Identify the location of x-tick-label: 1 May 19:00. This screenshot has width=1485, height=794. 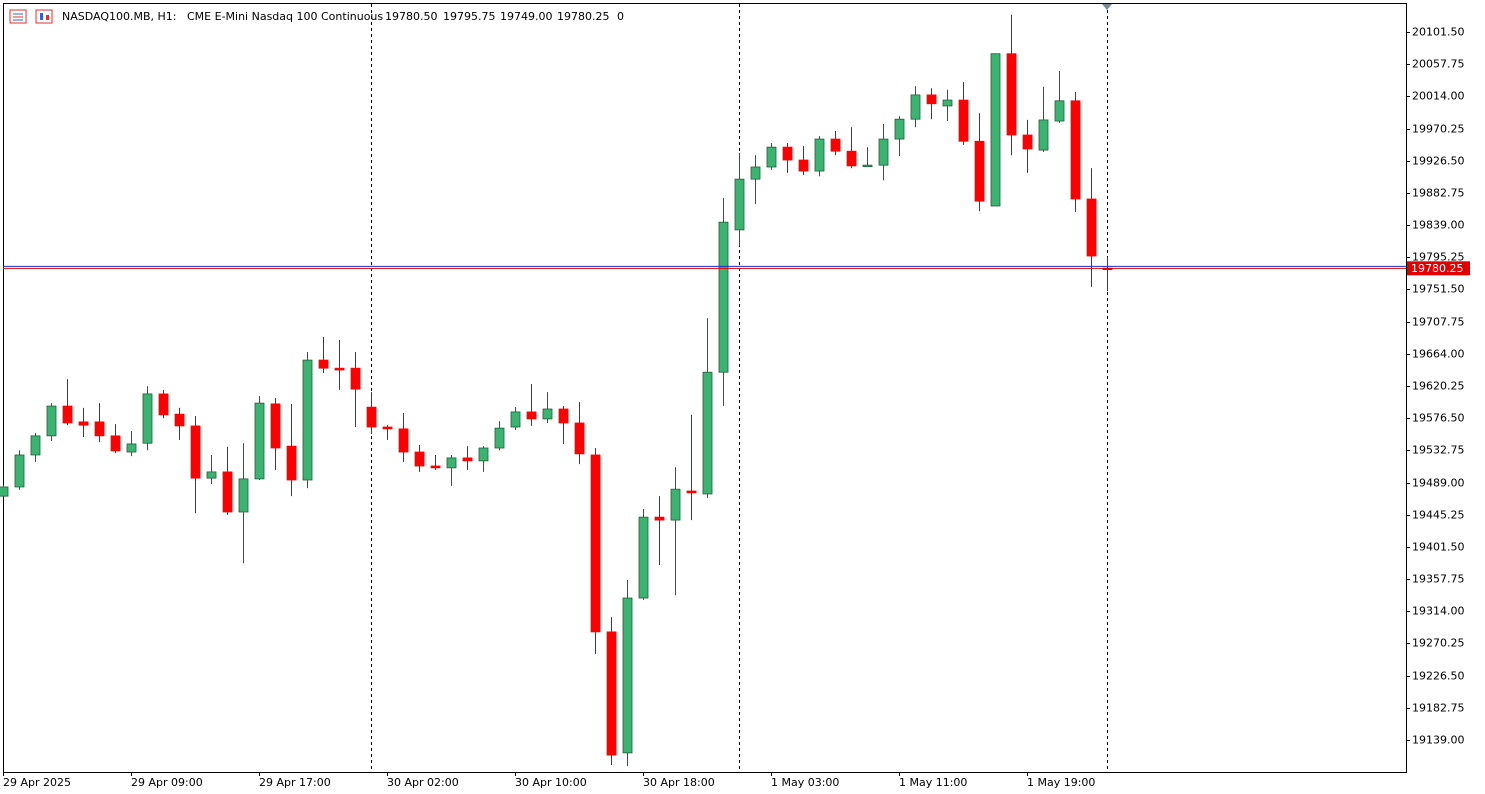
(1061, 782).